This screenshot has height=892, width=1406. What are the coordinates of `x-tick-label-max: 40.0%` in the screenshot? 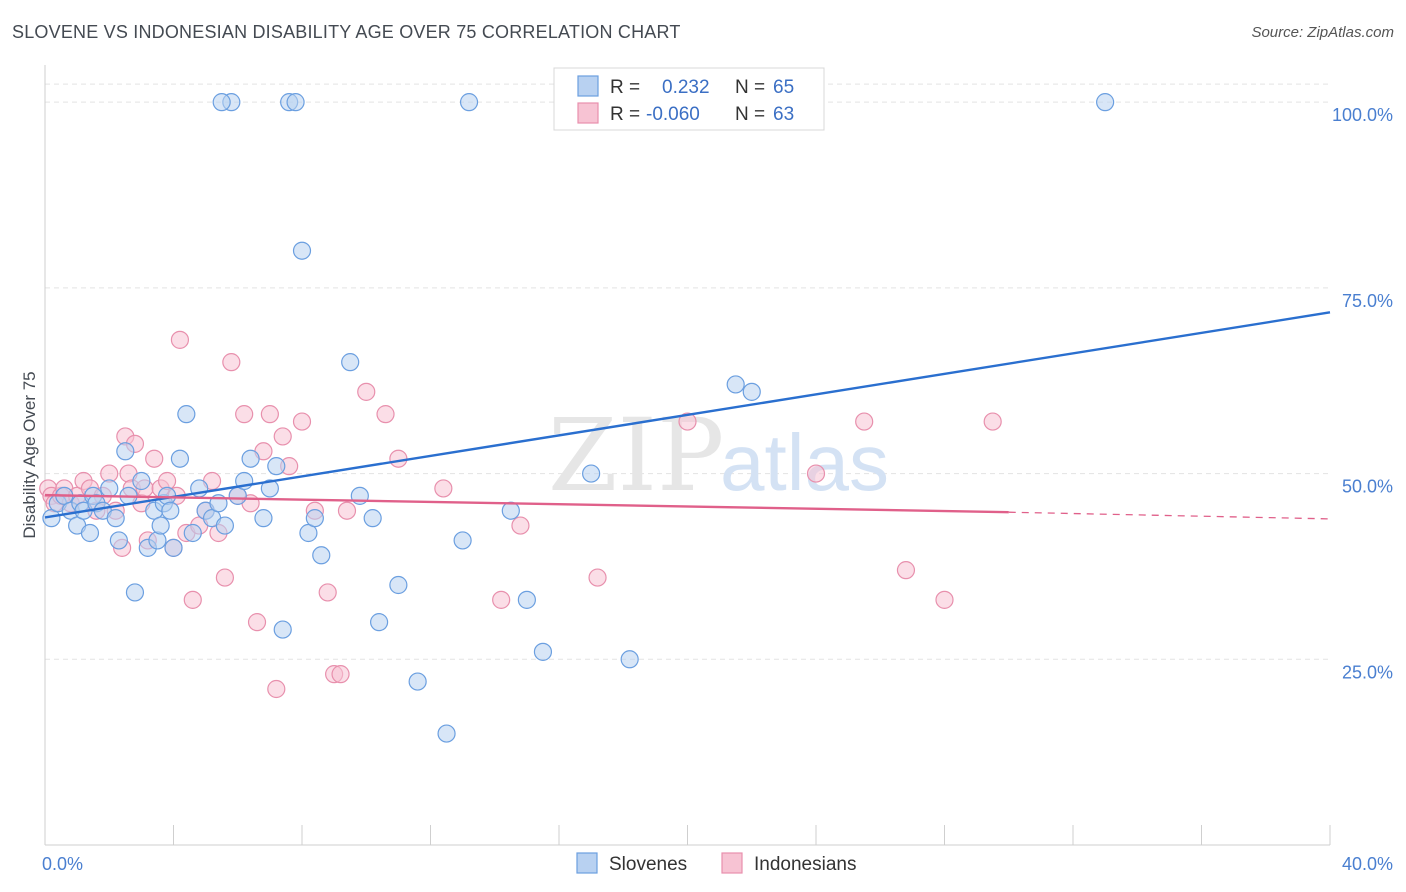 It's located at (1367, 864).